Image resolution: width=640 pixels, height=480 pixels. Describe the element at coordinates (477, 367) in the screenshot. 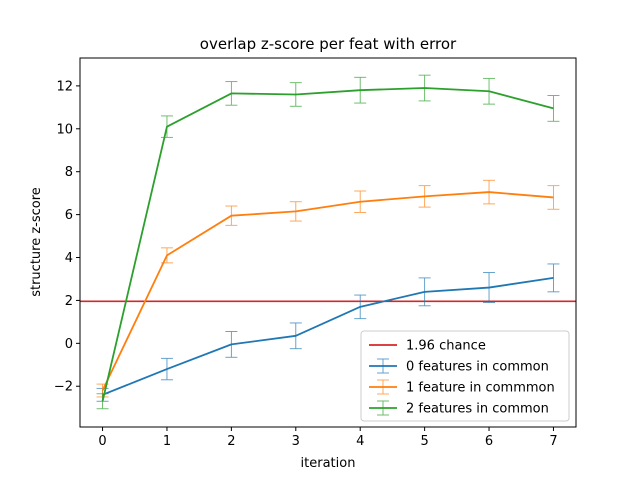

I see `legend-label: 0 features in common` at that location.